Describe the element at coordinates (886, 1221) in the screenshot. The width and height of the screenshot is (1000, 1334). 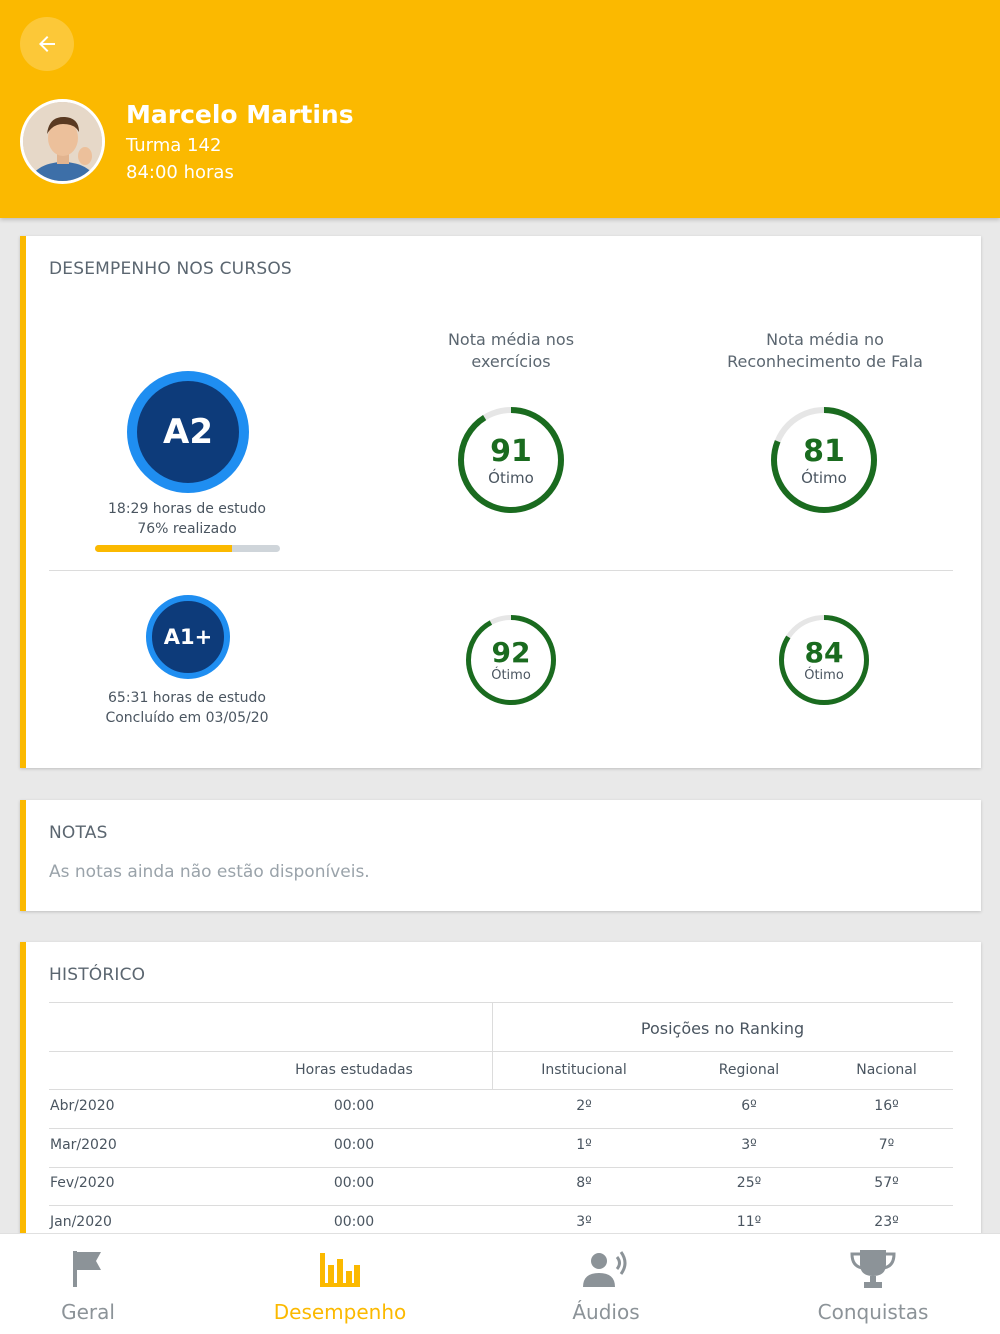
I see `row-national: 23º` at that location.